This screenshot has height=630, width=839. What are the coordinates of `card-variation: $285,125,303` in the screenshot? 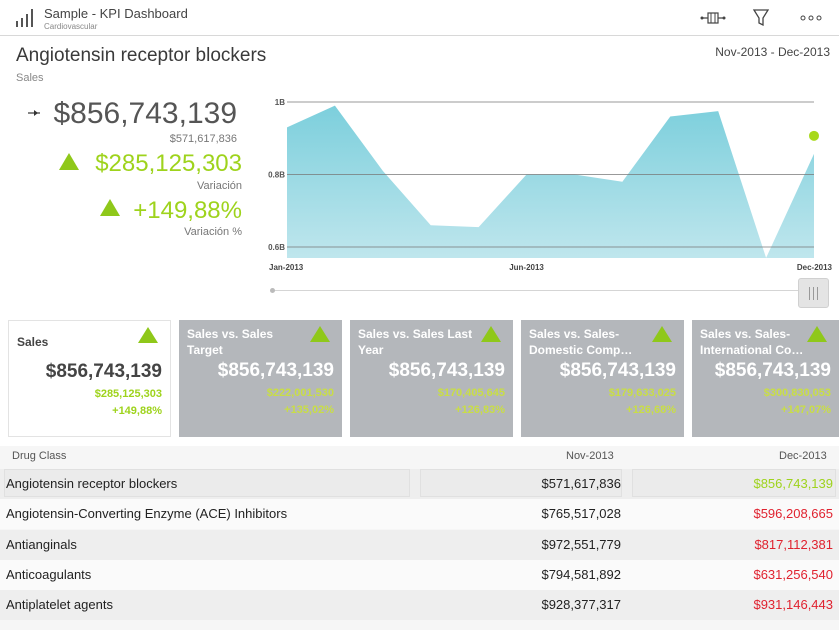 It's located at (128, 394).